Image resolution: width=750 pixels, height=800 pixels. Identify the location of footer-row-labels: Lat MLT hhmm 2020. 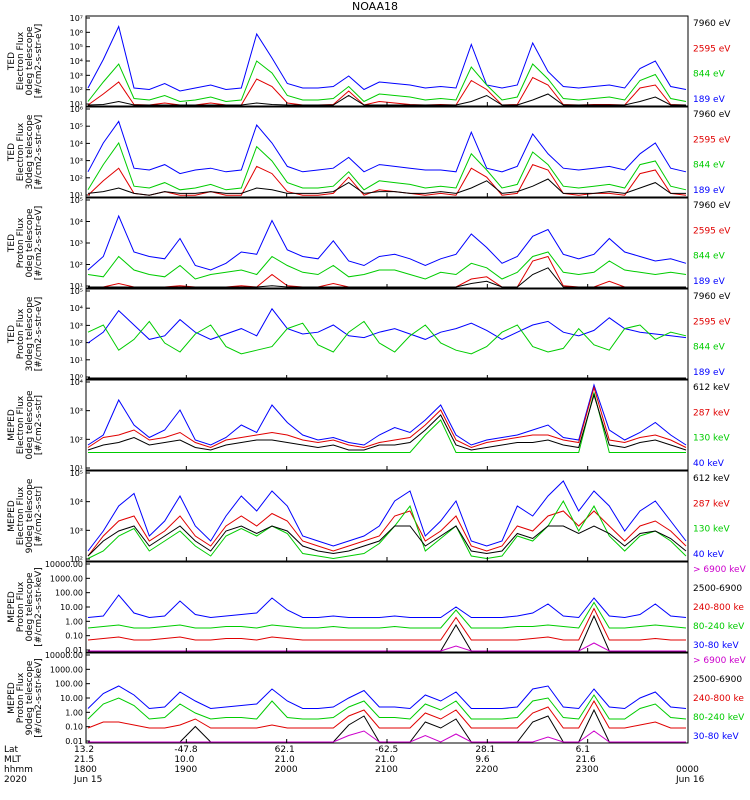
(18, 765).